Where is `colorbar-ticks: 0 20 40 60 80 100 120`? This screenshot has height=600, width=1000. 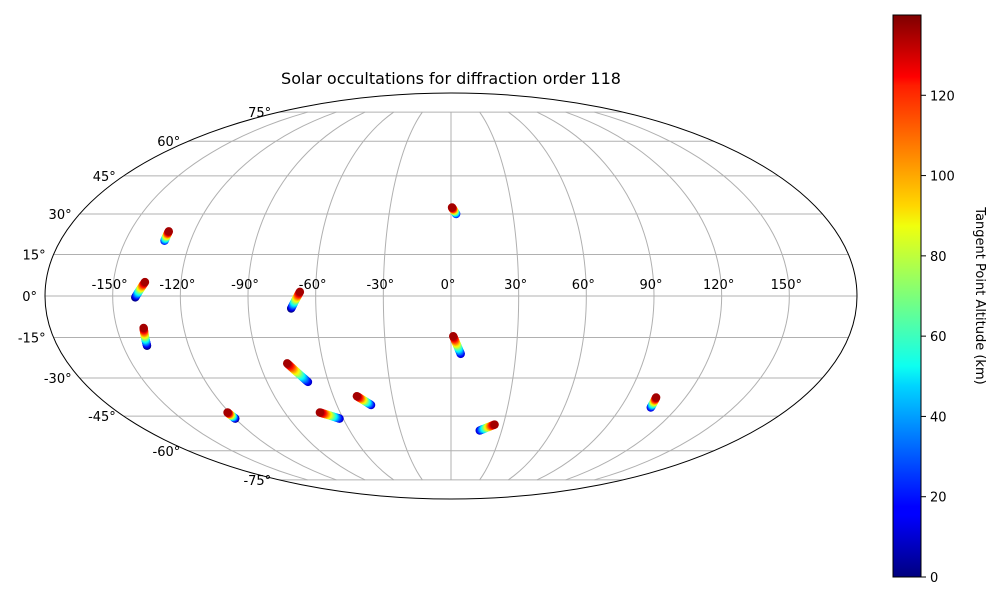
colorbar-ticks: 0 20 40 60 80 100 120 is located at coordinates (938, 337).